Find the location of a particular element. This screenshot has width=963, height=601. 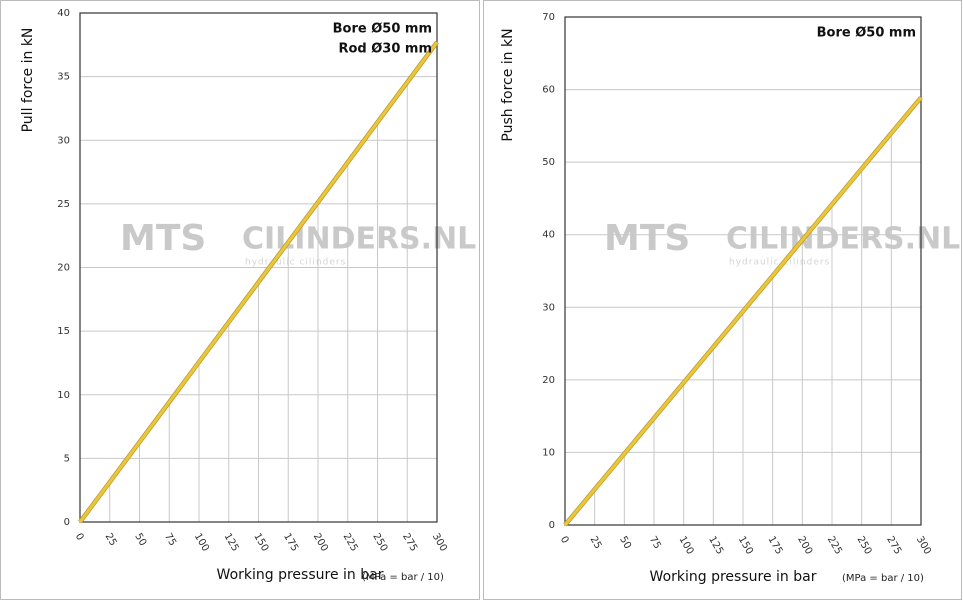

y-tick-label: 15 is located at coordinates (63, 331).